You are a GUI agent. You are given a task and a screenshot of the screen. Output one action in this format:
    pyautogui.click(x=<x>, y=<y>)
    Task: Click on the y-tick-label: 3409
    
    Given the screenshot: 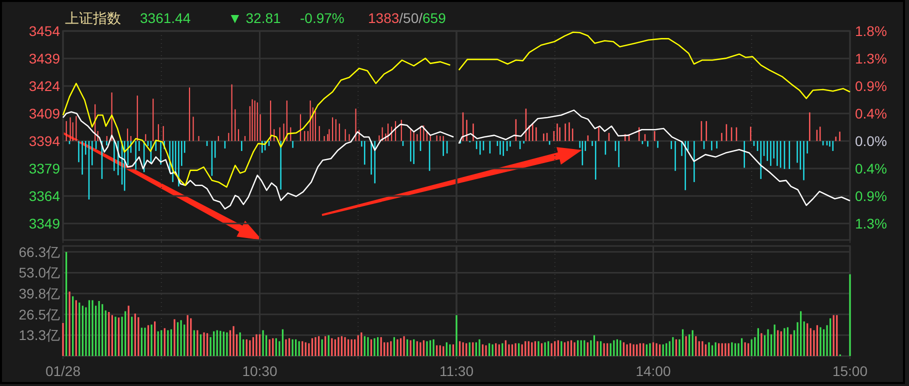 What is the action you would take?
    pyautogui.click(x=44, y=114)
    